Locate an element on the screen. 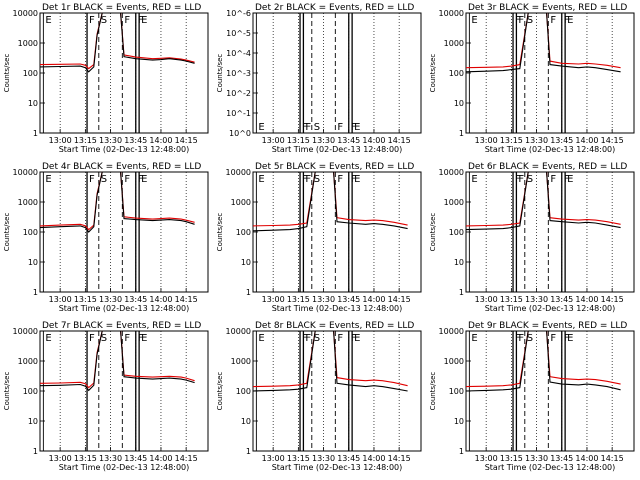 Image resolution: width=640 pixels, height=480 pixels. y-tick-label: 10^-6 is located at coordinates (238, 13).